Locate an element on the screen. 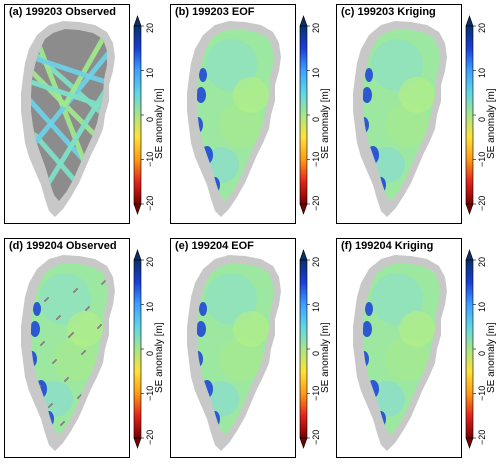 The image size is (500, 466). colorbar-c: 20 10 0 −10 −20 SE anomaly [m] is located at coordinates (481, 114).